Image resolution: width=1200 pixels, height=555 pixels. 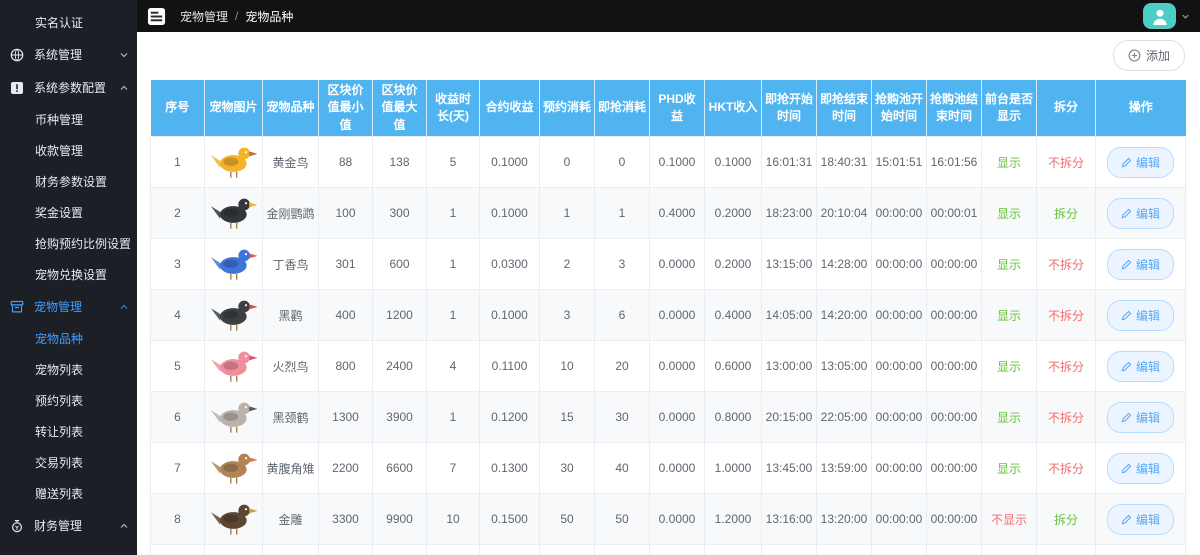 I want to click on sidebar-item-label: 预约列表, so click(x=59, y=400).